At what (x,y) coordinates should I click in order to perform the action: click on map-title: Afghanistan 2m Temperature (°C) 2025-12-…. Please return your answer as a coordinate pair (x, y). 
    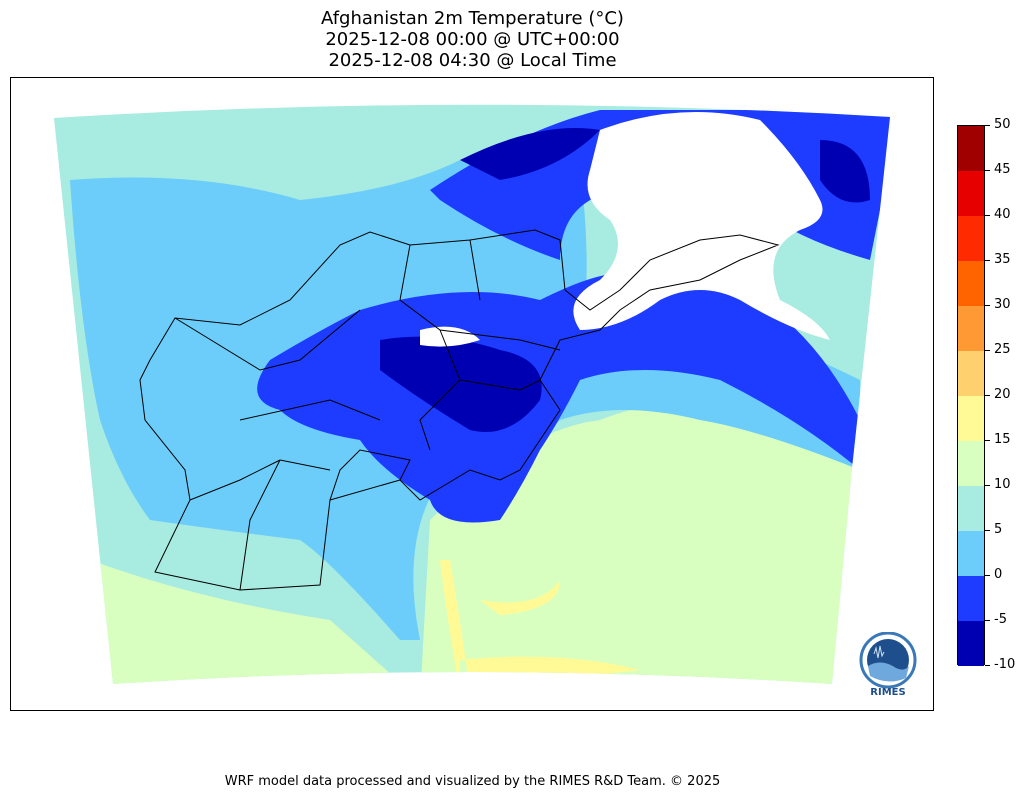
    Looking at the image, I should click on (472, 39).